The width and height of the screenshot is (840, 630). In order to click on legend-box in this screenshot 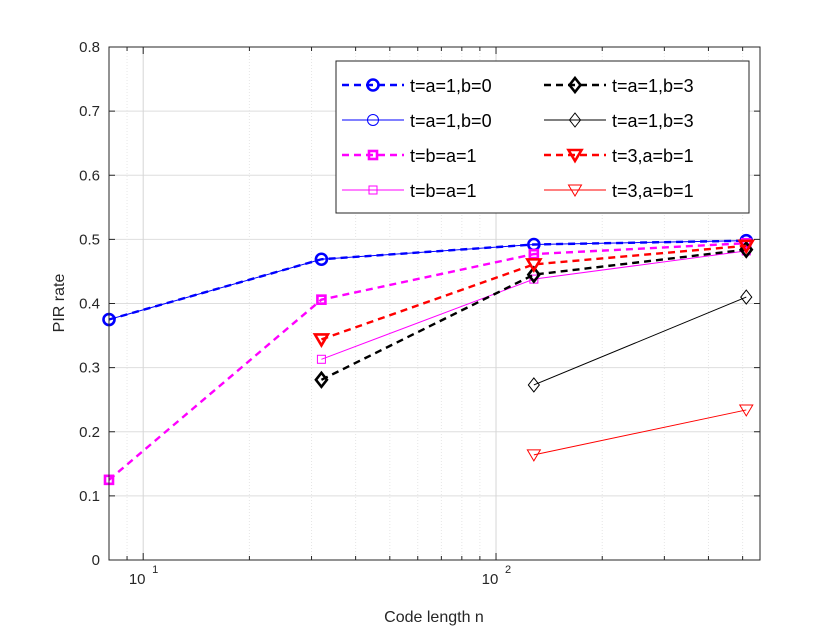, I will do `click(542, 137)`.